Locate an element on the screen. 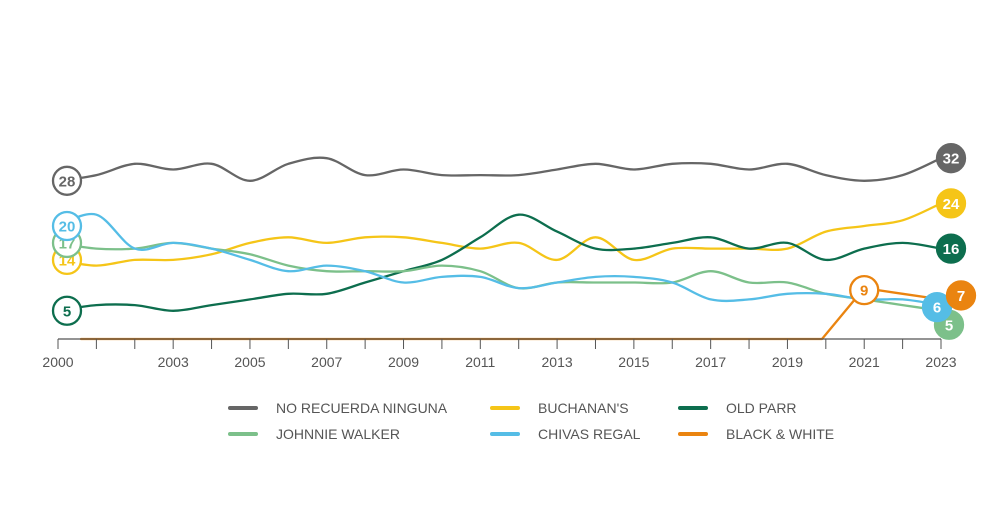 This screenshot has height=530, width=1000. start-label-chivas-regal: 20 is located at coordinates (67, 226).